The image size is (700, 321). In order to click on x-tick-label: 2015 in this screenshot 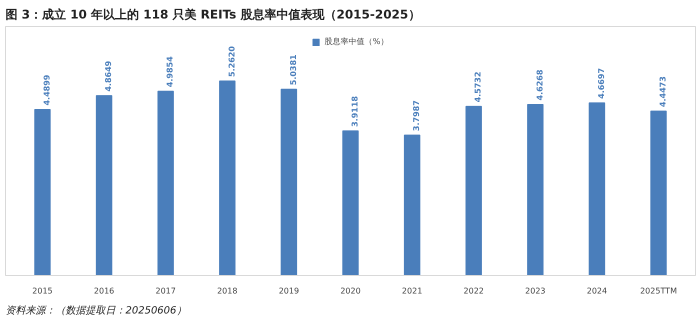, I will do `click(42, 291)`.